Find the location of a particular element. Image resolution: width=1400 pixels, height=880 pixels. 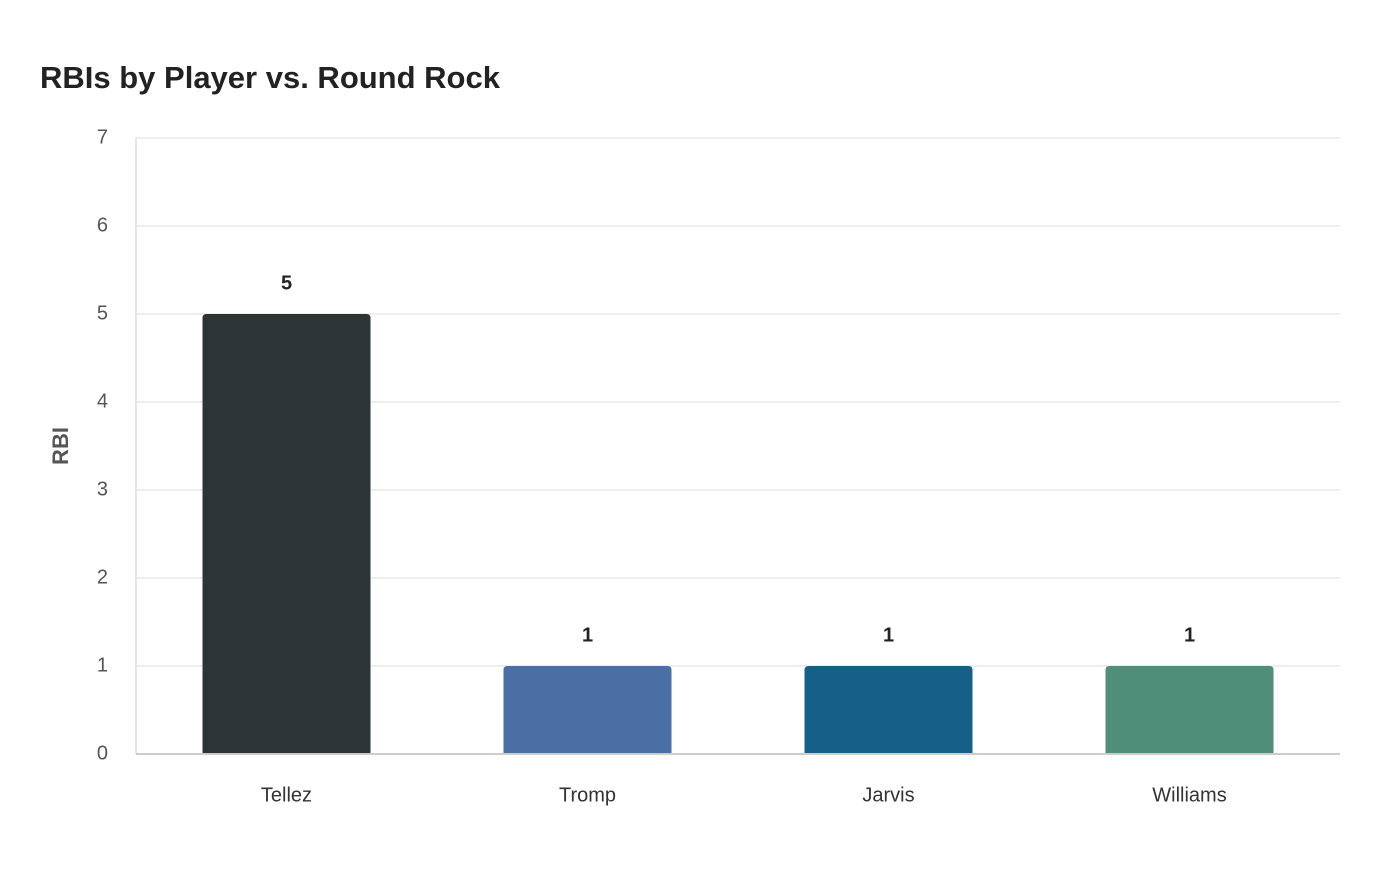

y-axis-label: RBI is located at coordinates (60, 446).